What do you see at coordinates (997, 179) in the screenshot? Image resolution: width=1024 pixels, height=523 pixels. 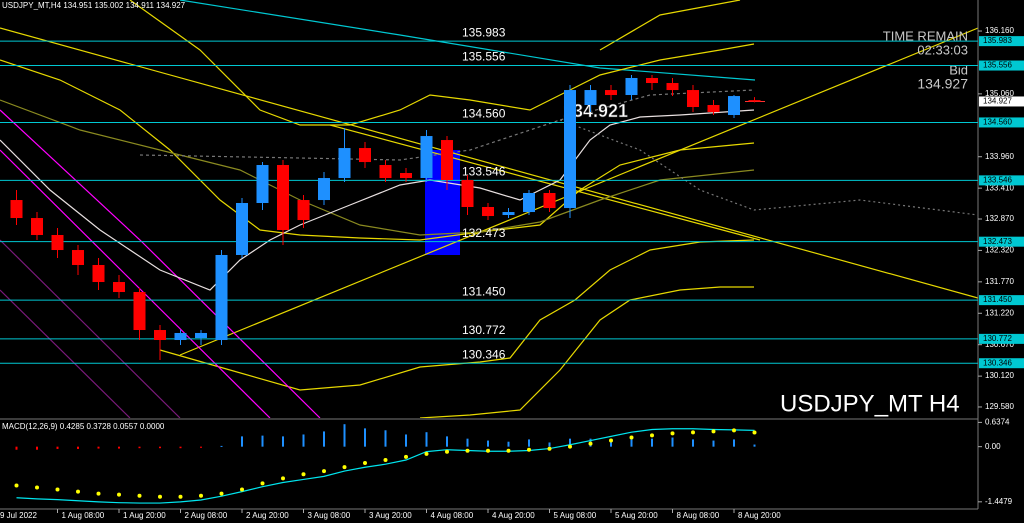 I see `level-box-label: 133.546` at bounding box center [997, 179].